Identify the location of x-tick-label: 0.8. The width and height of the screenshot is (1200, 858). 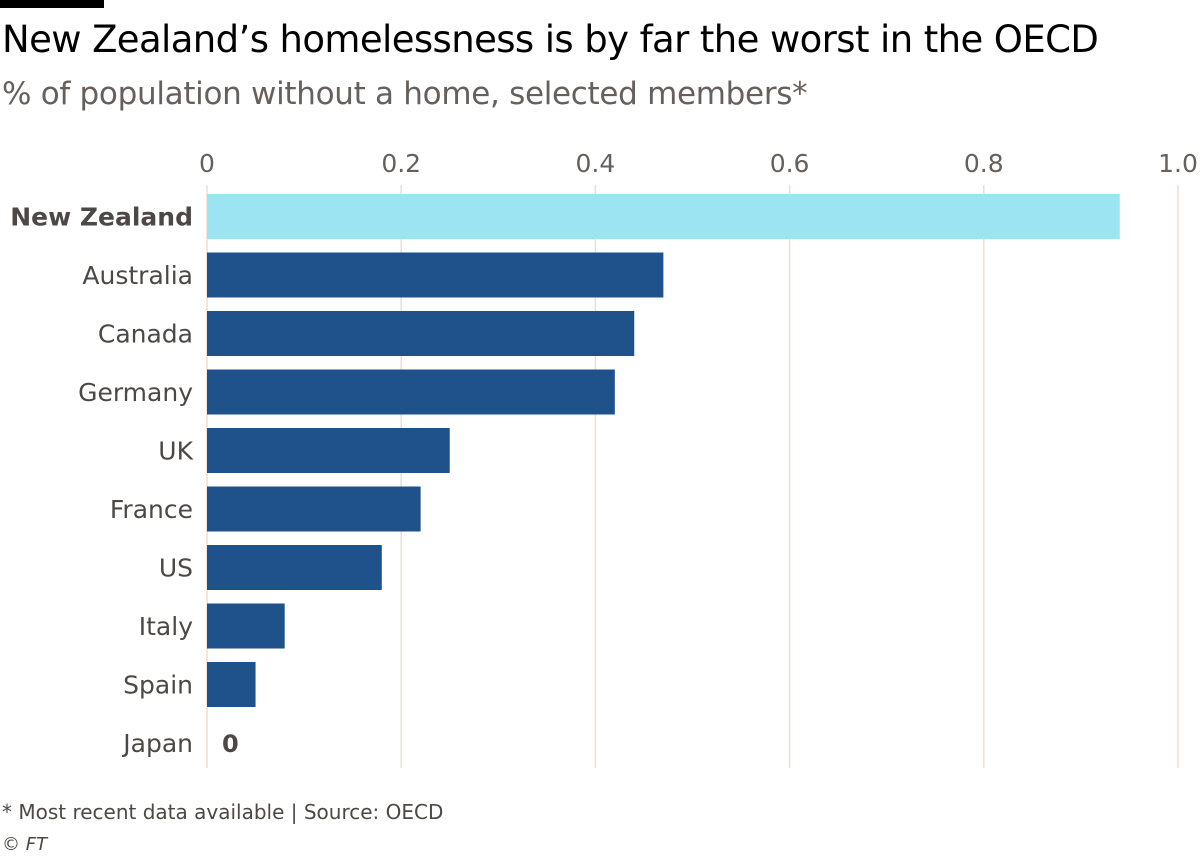
(984, 163).